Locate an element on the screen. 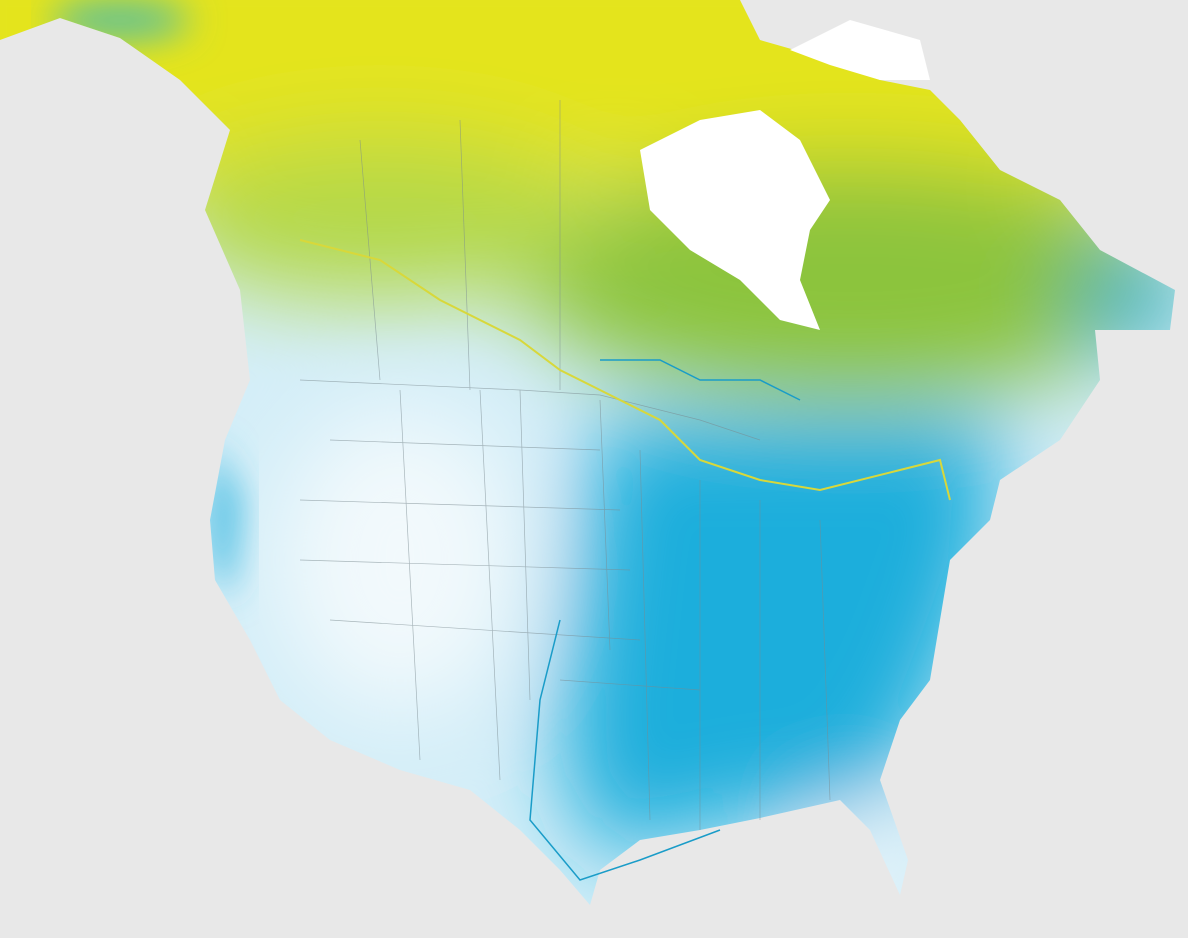 This screenshot has width=1188, height=938. state-lines-horizontal is located at coordinates (500, 565).